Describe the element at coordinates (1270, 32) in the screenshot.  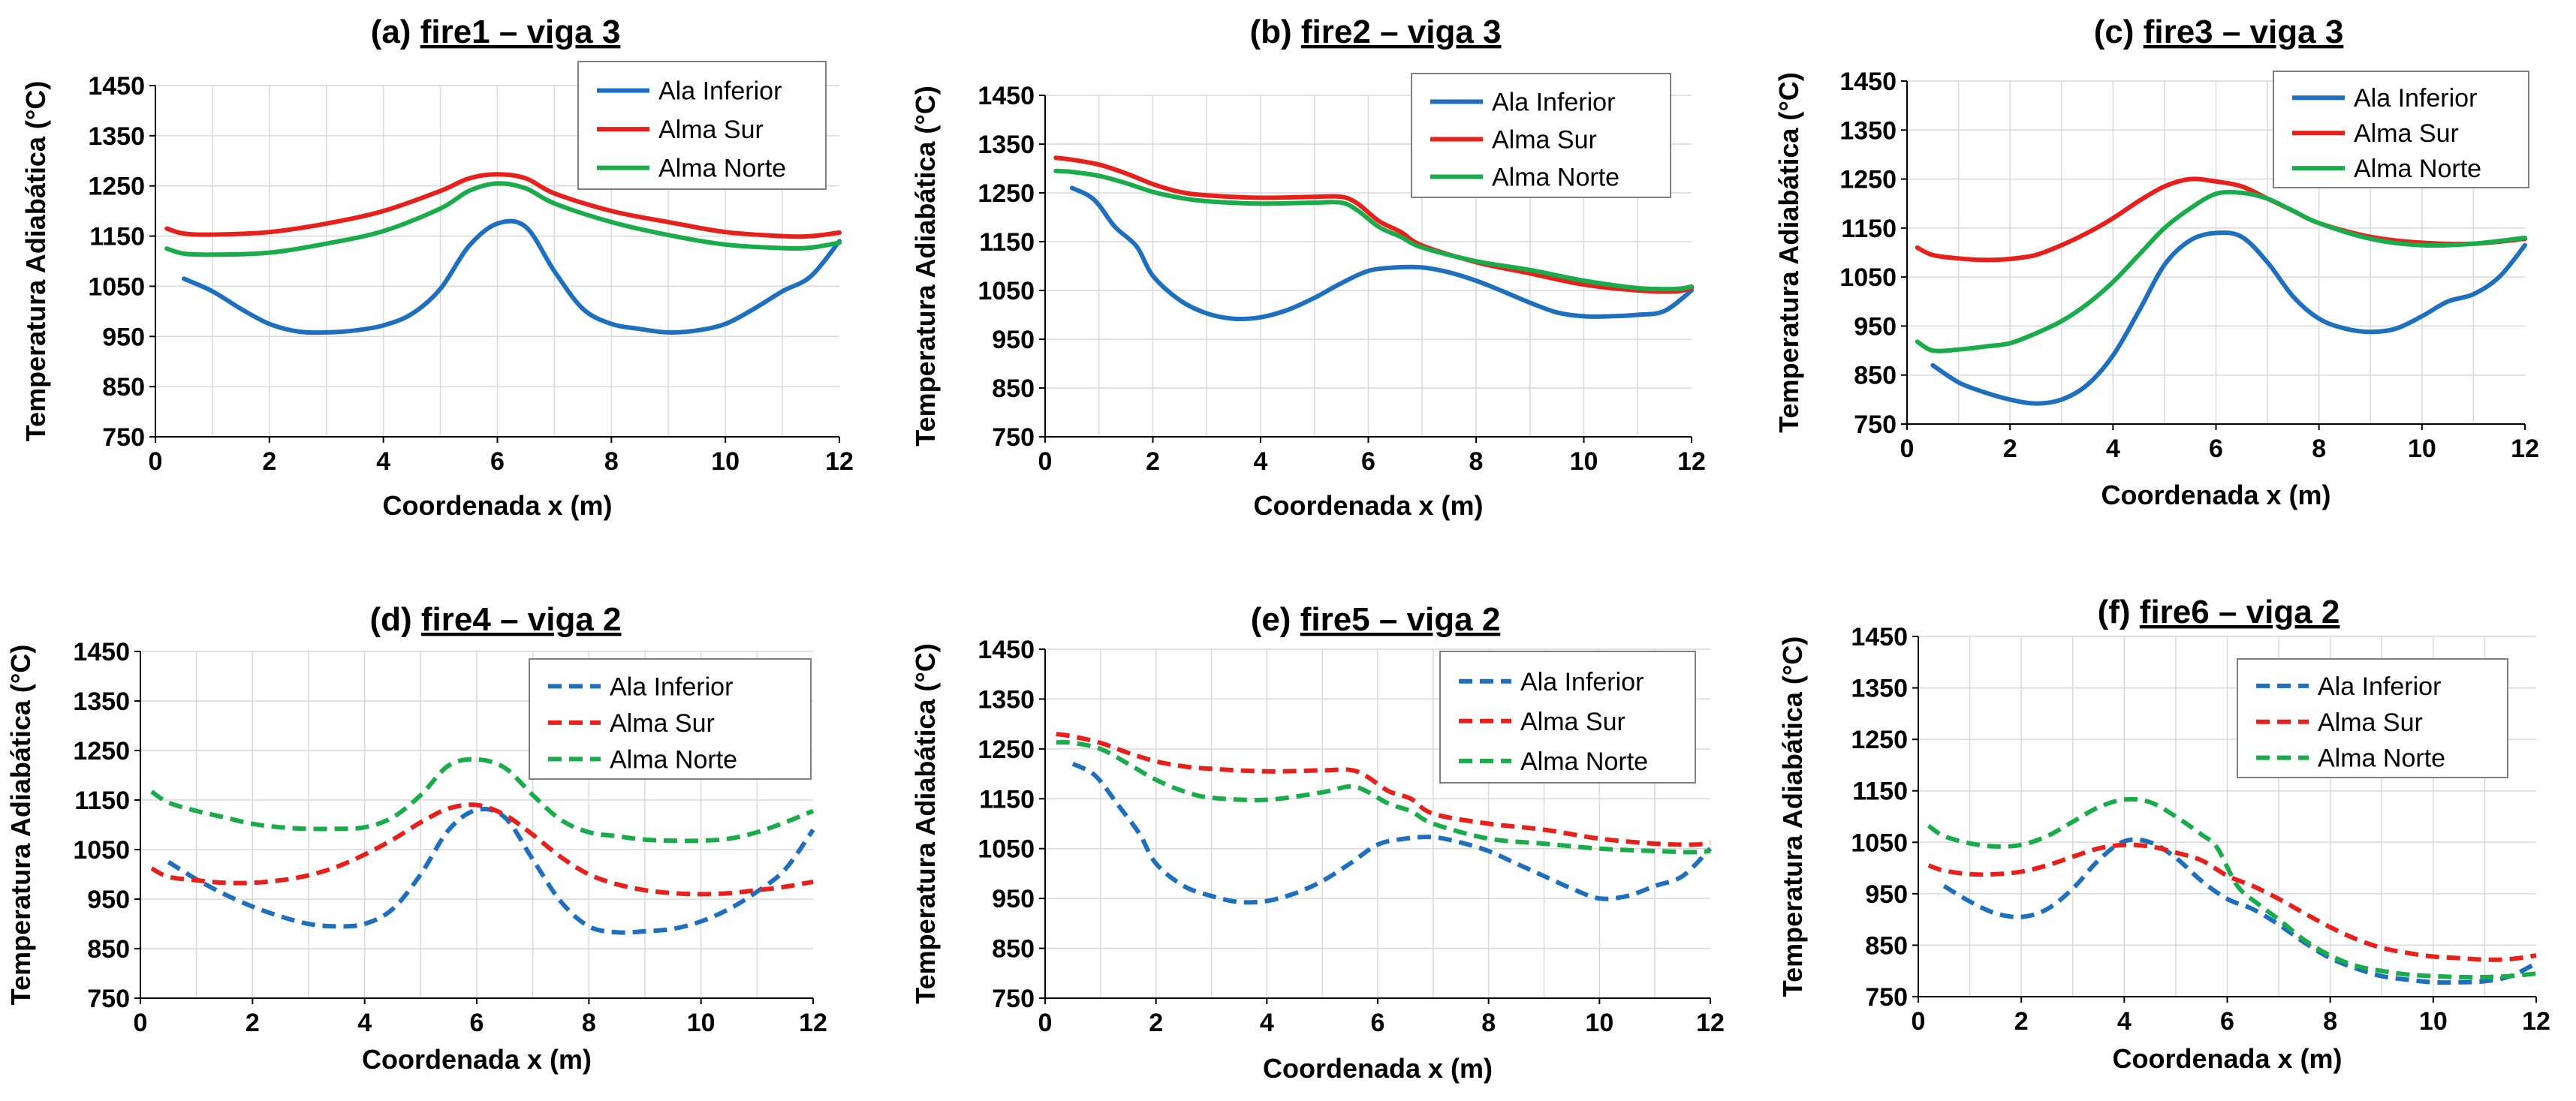
I see `chart-title-prefix: (b)` at that location.